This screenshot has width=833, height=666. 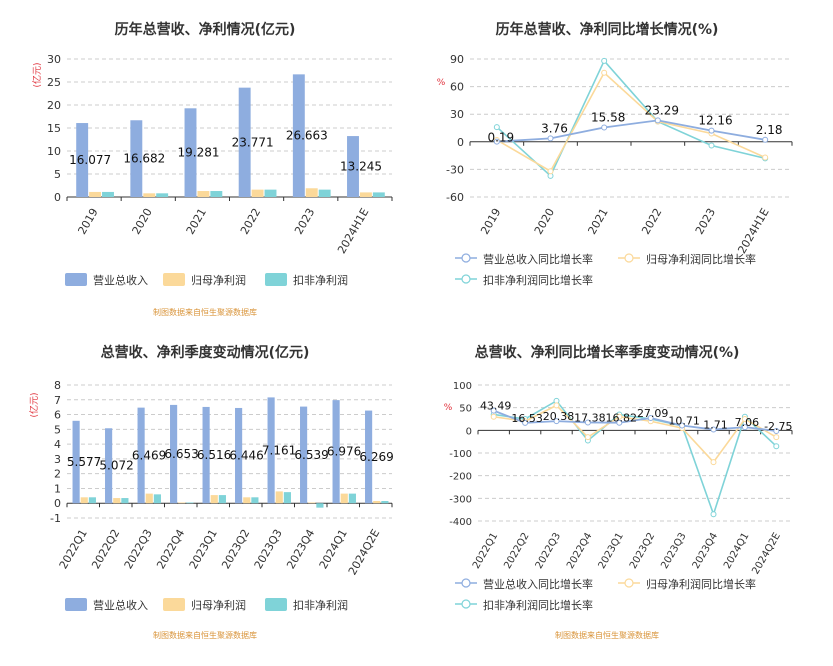 I want to click on y-tick-label: -1, so click(x=55, y=518).